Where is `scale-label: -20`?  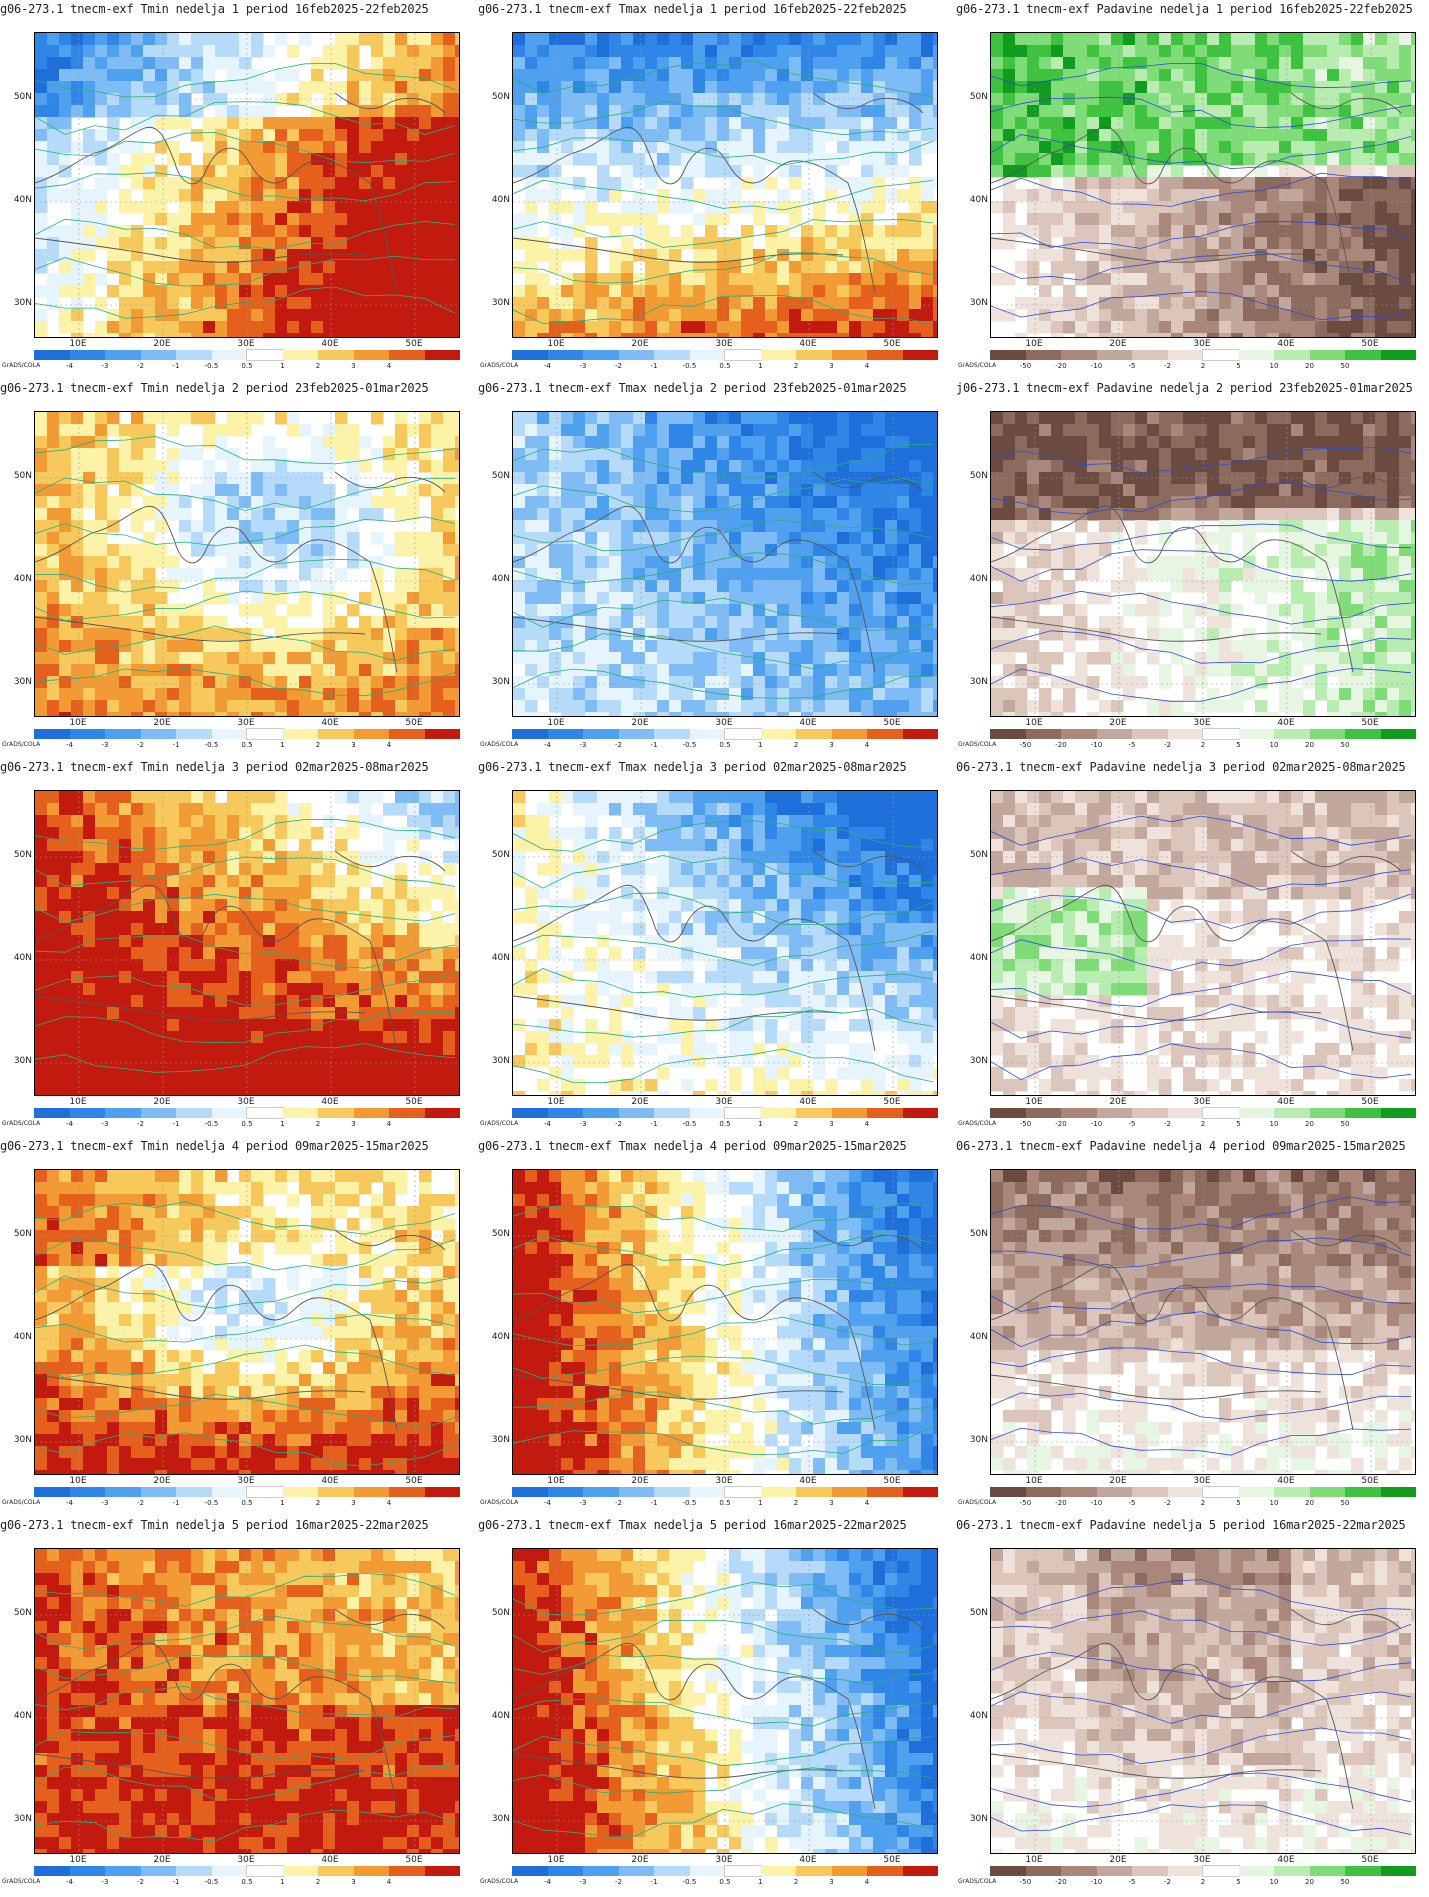
scale-label: -20 is located at coordinates (1061, 366).